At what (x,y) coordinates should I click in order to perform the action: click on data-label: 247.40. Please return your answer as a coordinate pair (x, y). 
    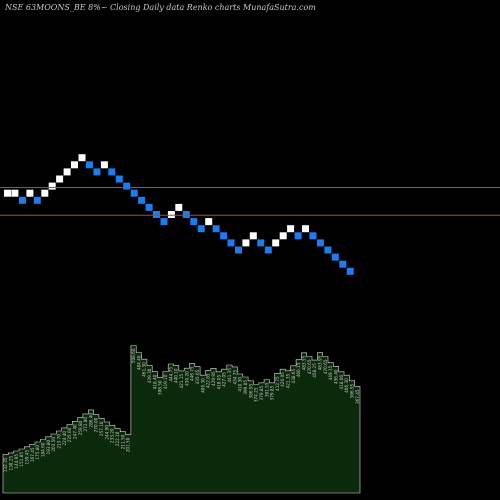
    Looking at the image, I should click on (74, 431).